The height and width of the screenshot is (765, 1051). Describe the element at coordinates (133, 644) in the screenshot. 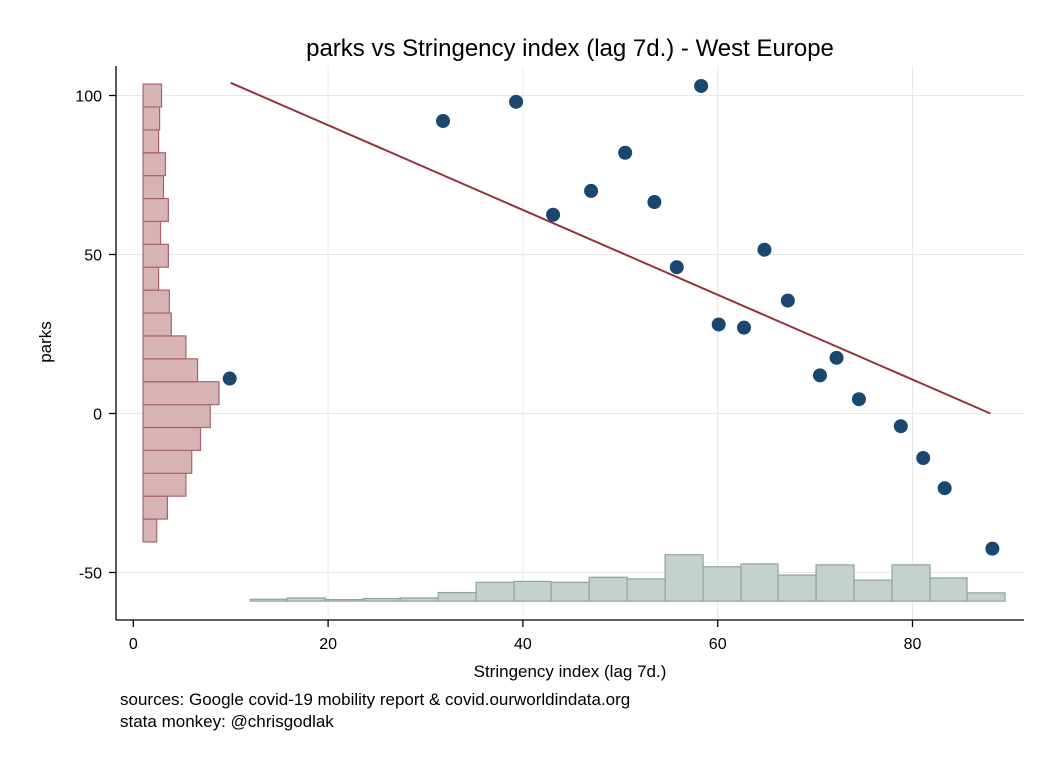

I see `x-tick-label: 0` at that location.